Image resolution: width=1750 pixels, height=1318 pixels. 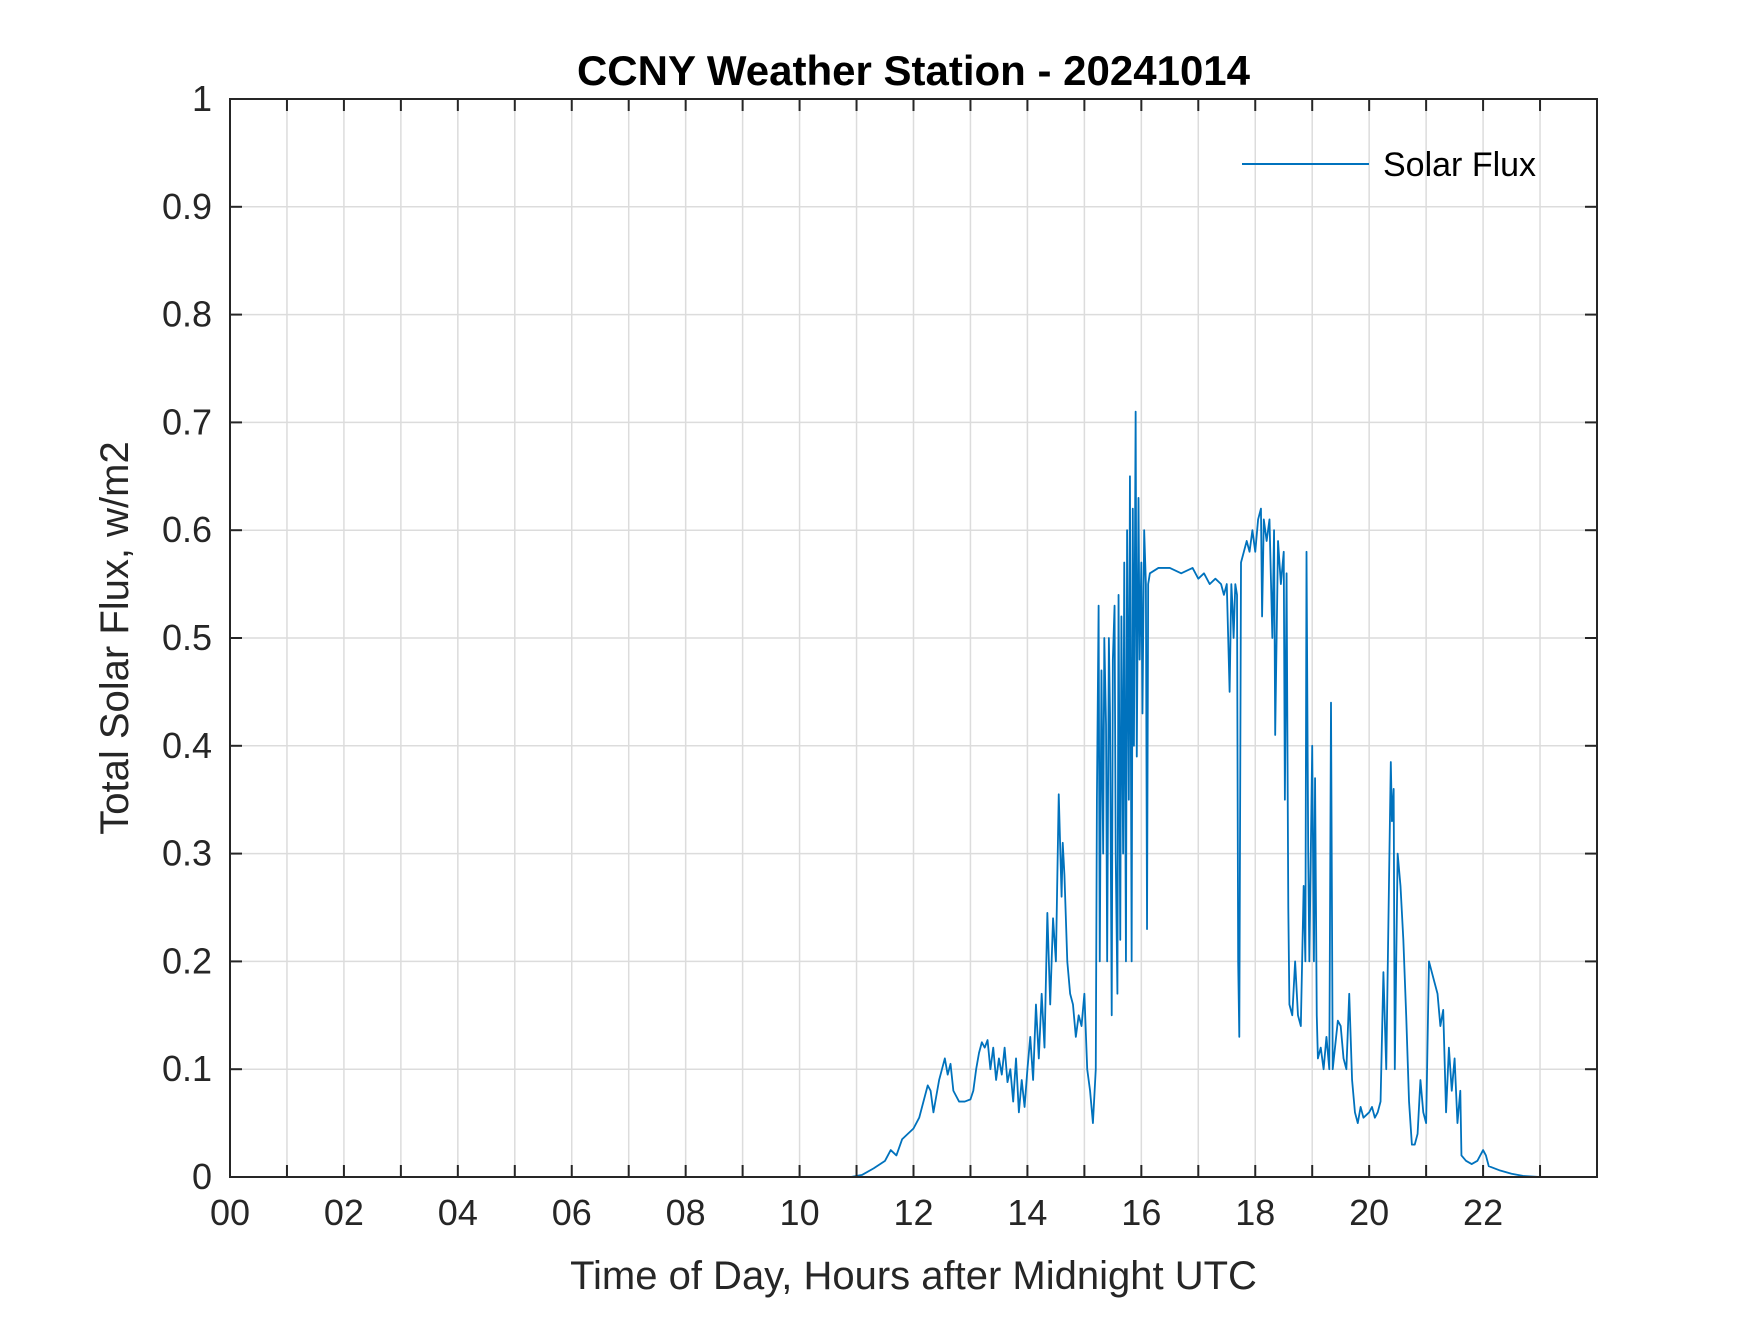 I want to click on x-tick-labels: 00 02 04 06 08 10 12 14 16 18 20 22, so click(x=856, y=1212).